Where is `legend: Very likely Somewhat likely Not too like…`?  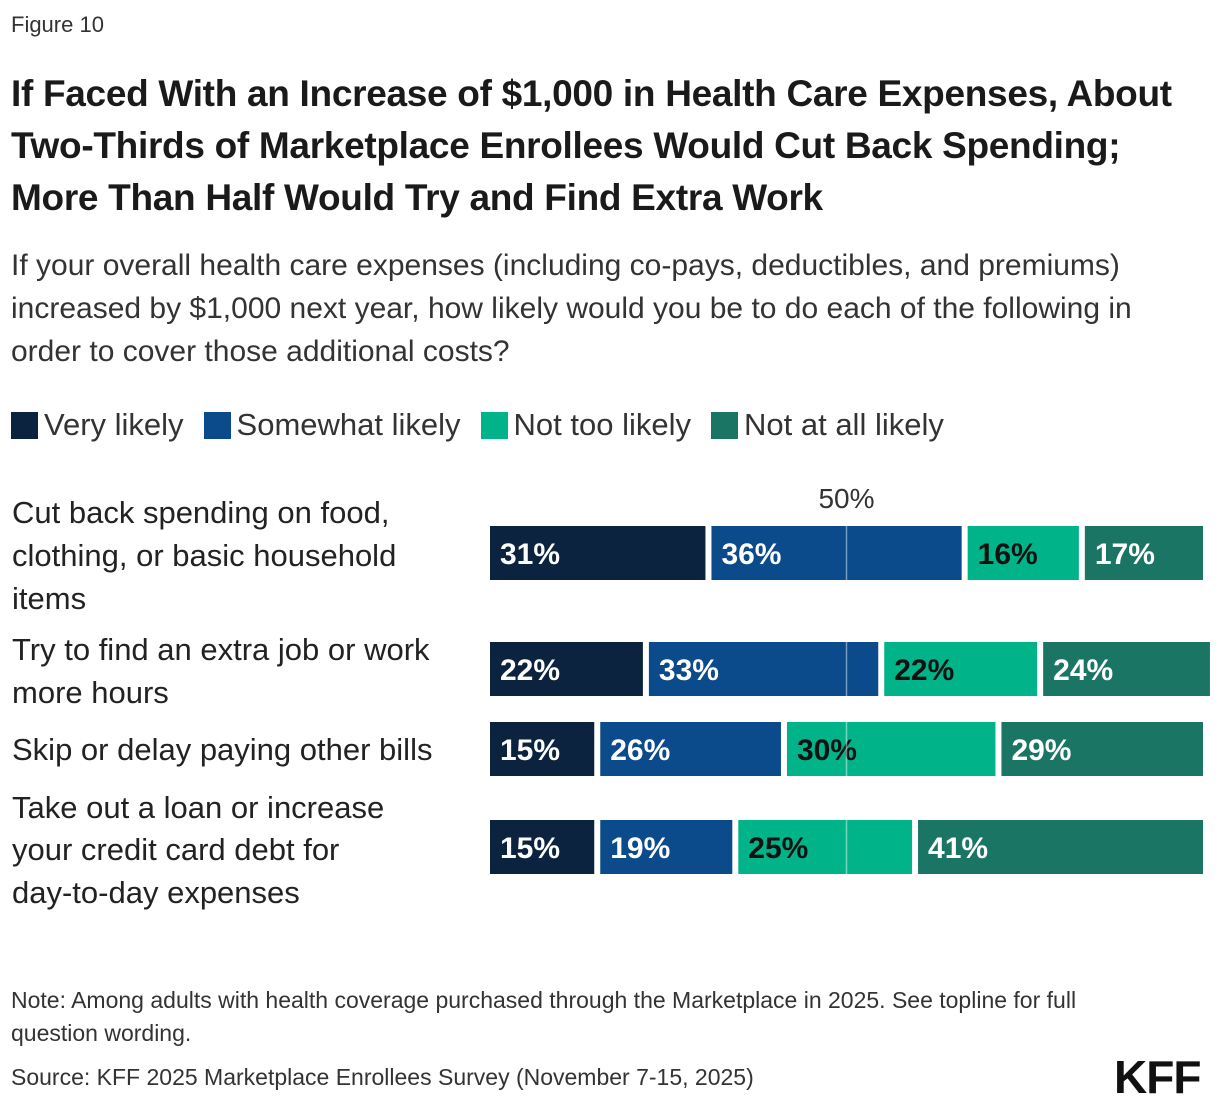 legend: Very likely Somewhat likely Not too like… is located at coordinates (487, 425).